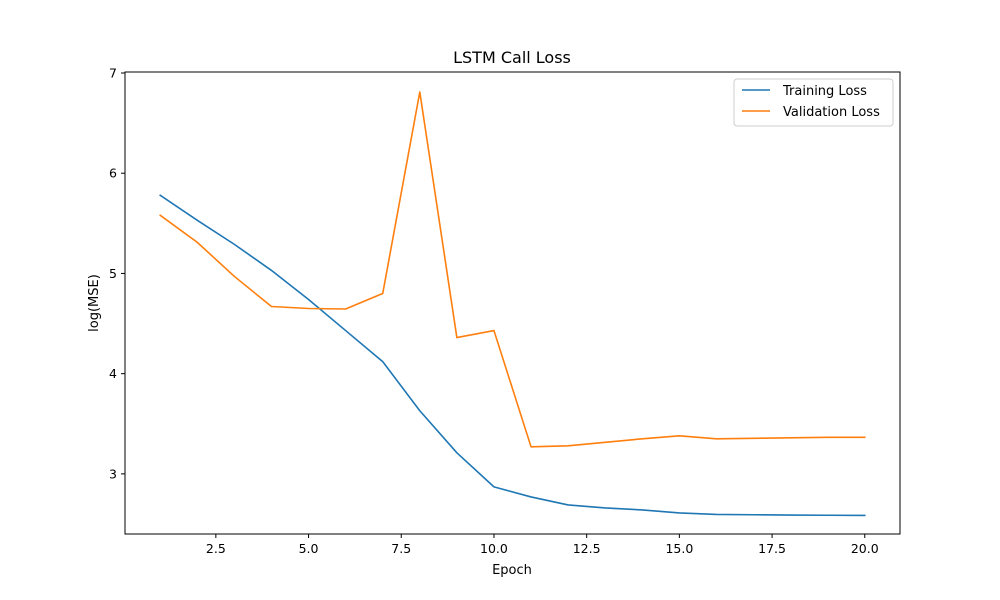  I want to click on x-tick-label: 20.0, so click(865, 548).